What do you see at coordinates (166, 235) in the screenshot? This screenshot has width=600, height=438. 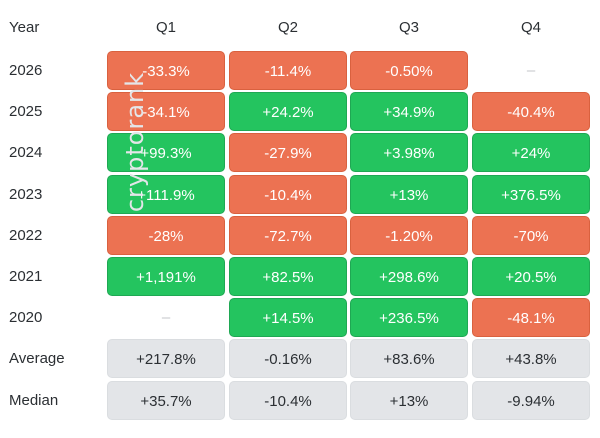 I see `cell-2022-q1: -28%` at bounding box center [166, 235].